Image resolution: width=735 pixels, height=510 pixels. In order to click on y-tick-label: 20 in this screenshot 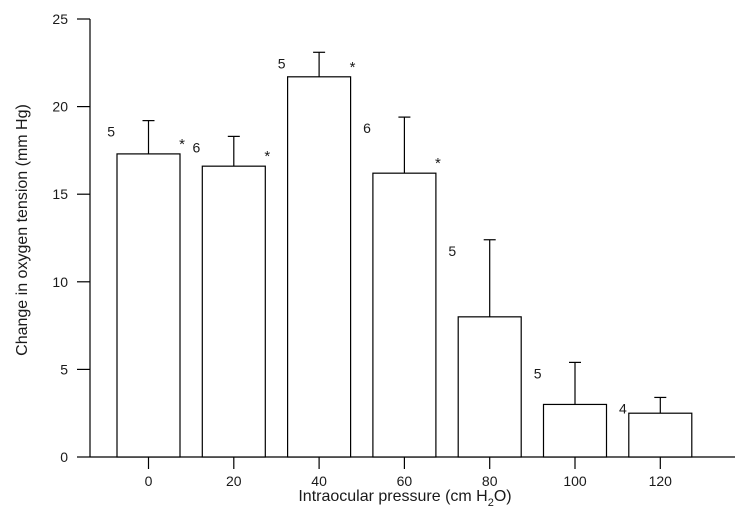, I will do `click(60, 107)`.